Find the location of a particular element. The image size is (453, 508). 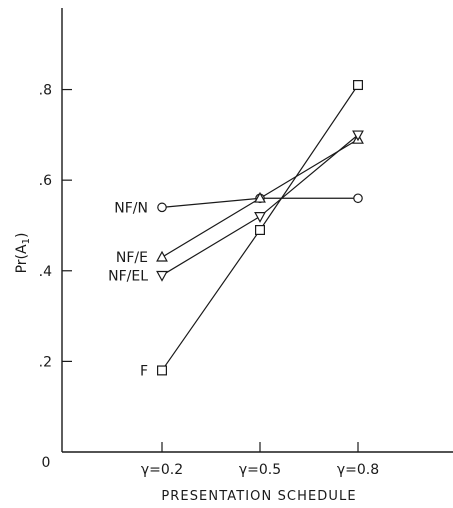

y-tick-label-2: .6 is located at coordinates (45, 181).